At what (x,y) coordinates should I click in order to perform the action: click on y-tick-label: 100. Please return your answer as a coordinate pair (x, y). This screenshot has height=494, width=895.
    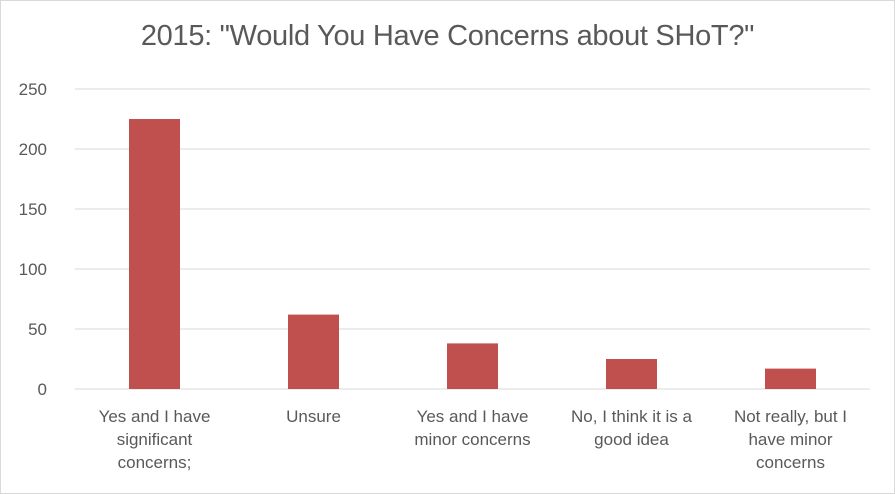
    Looking at the image, I should click on (33, 269).